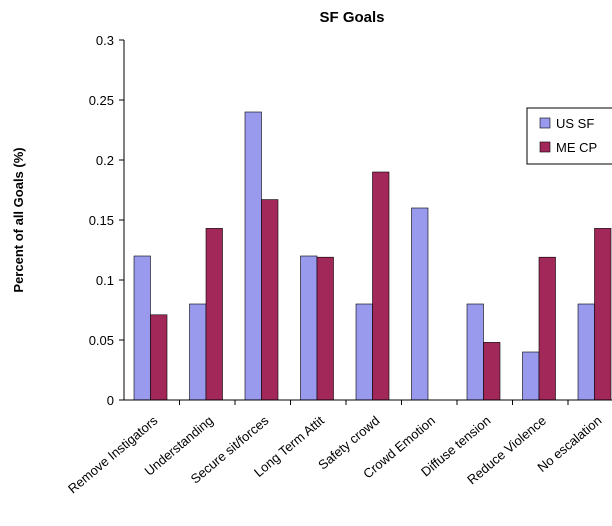 This screenshot has width=612, height=526. Describe the element at coordinates (576, 147) in the screenshot. I see `legend-label-me-cp: ME CP` at that location.